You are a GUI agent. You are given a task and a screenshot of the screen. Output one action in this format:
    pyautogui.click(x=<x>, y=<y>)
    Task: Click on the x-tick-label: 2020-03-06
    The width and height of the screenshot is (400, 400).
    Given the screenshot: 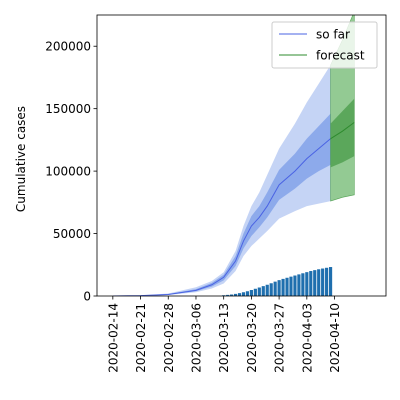 What is the action you would take?
    pyautogui.click(x=196, y=338)
    